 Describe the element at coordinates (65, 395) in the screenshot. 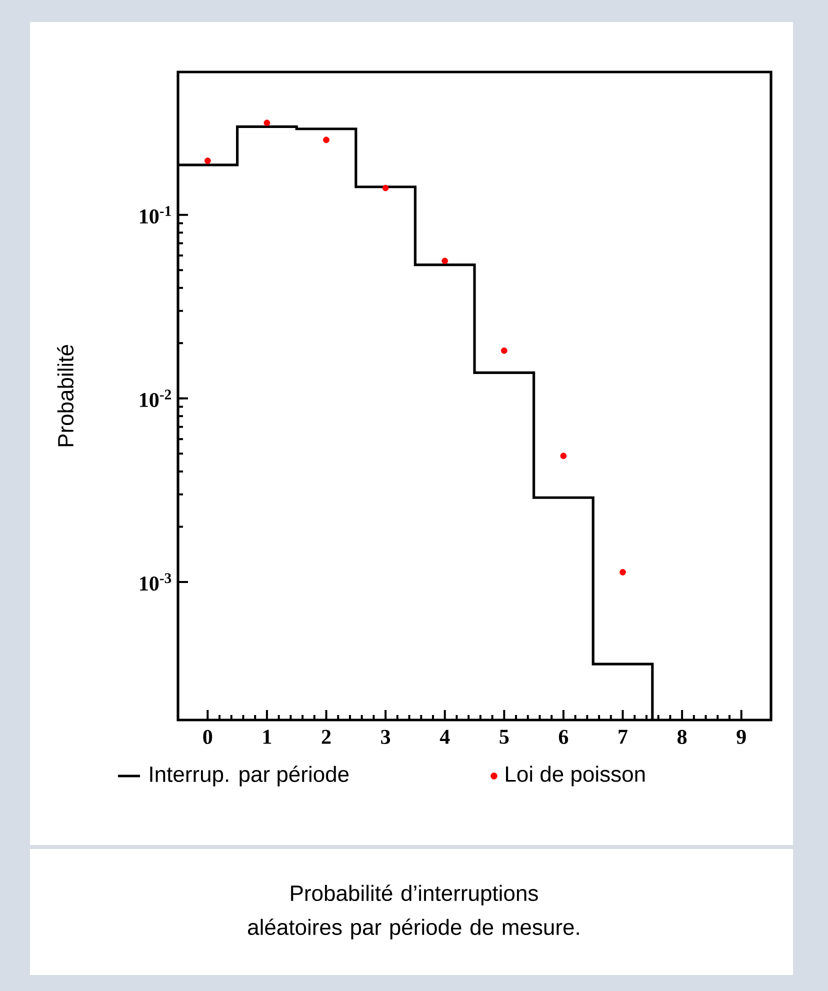

I see `y-axis-title: Probabilité` at that location.